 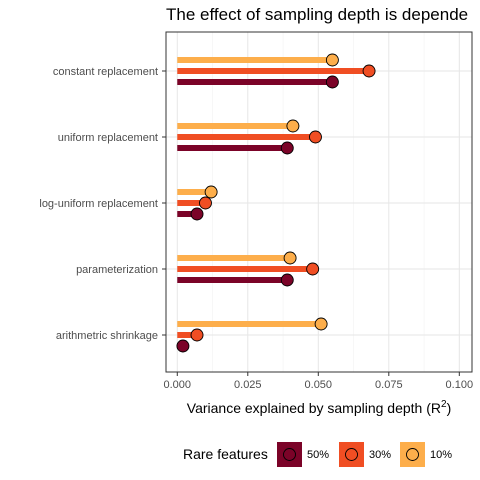 What do you see at coordinates (317, 14) in the screenshot?
I see `chart-title: The effect of sampling depth is depende` at bounding box center [317, 14].